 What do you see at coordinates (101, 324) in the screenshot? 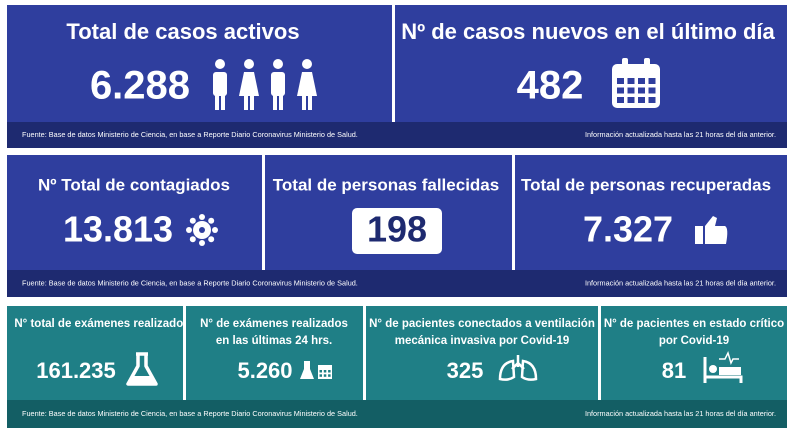
I see `card-title: N° total de exámenes realizados` at bounding box center [101, 324].